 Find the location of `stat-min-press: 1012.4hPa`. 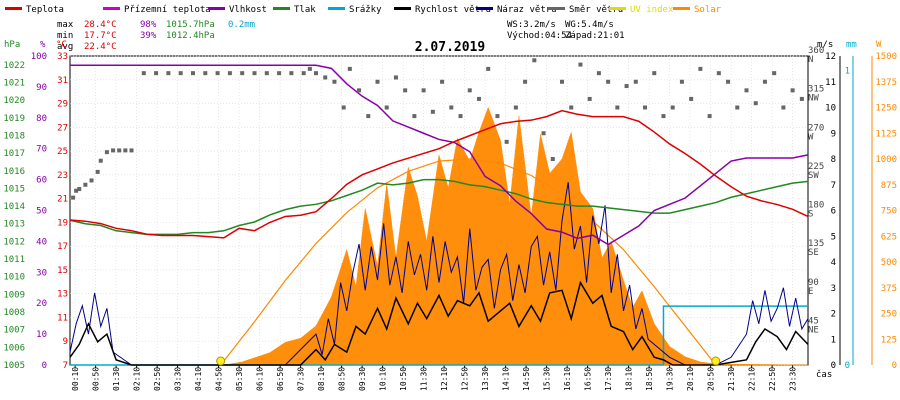

stat-min-press: 1012.4hPa is located at coordinates (190, 36).